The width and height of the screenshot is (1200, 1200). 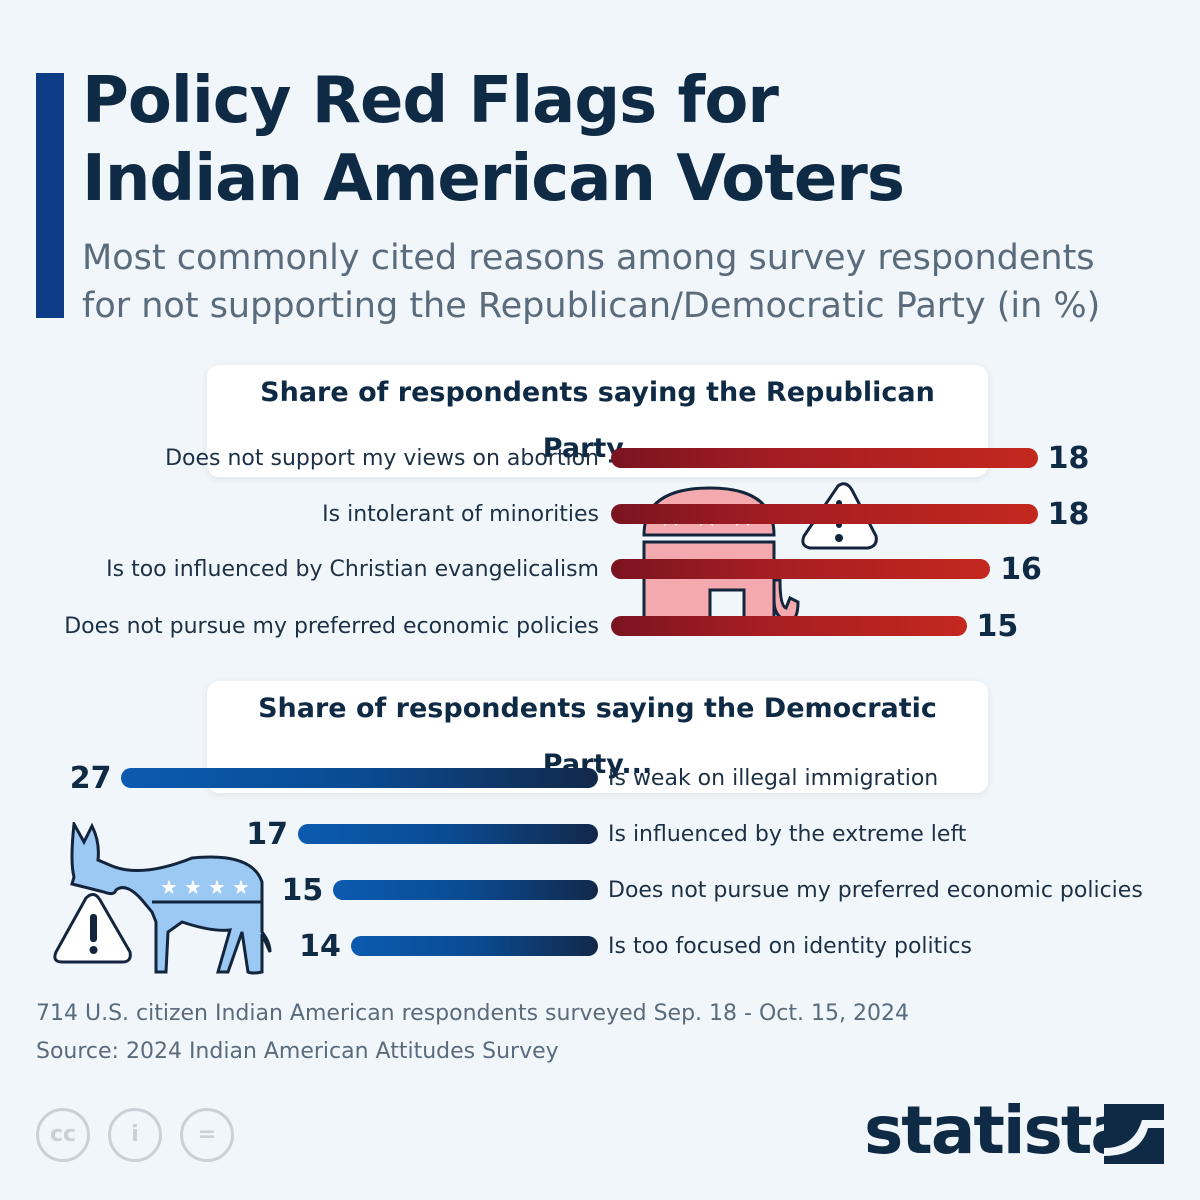 What do you see at coordinates (382, 458) in the screenshot?
I see `bar-label: Does not support my views on abortion` at bounding box center [382, 458].